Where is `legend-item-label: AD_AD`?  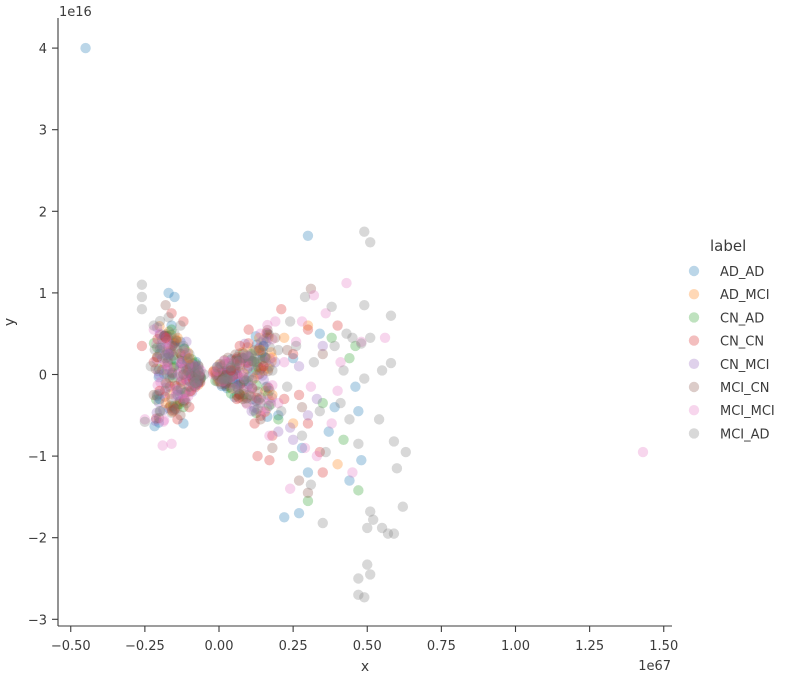 legend-item-label: AD_AD is located at coordinates (742, 272).